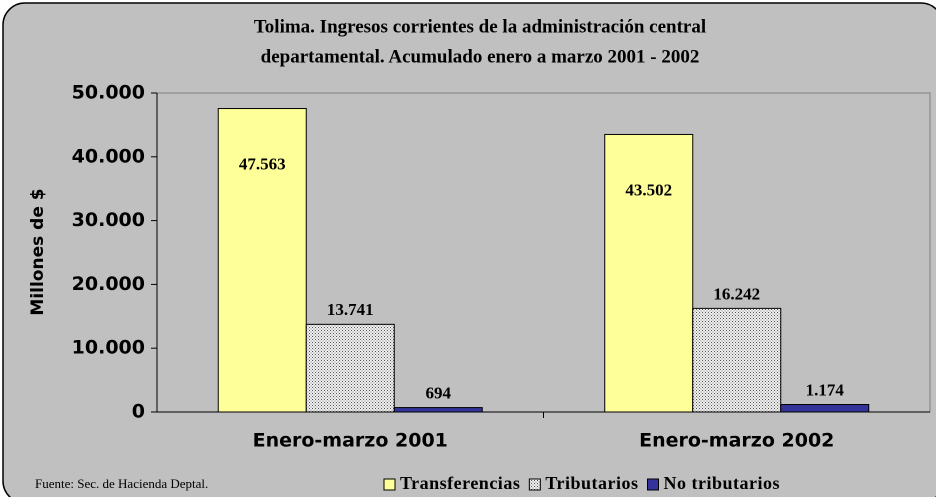 This screenshot has width=936, height=497. Describe the element at coordinates (108, 93) in the screenshot. I see `y-tick-label: 50.000` at that location.